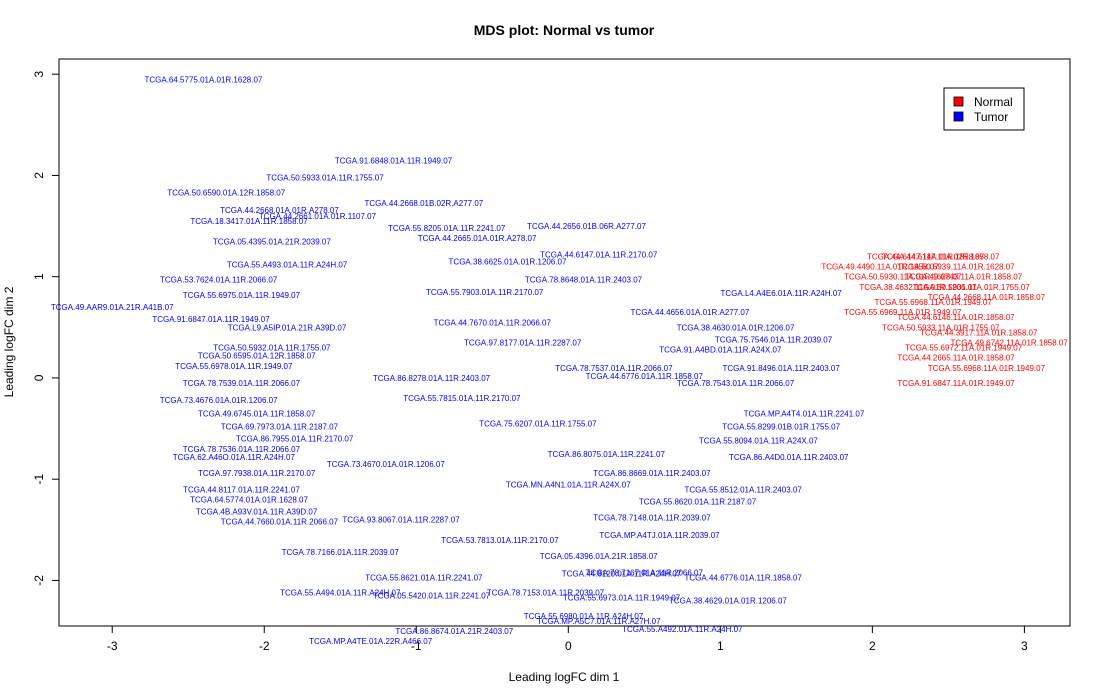 The height and width of the screenshot is (700, 1100). I want to click on point-label-tumor: TCGA.55.8621.01A.11R.2241.07, so click(424, 577).